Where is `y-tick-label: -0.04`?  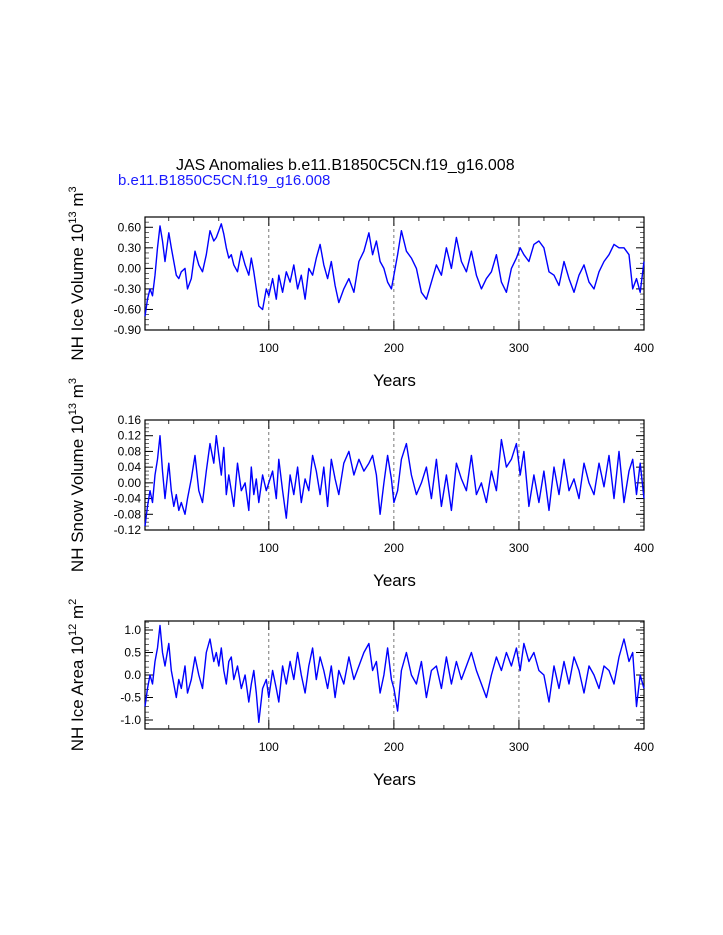 y-tick-label: -0.04 is located at coordinates (128, 499).